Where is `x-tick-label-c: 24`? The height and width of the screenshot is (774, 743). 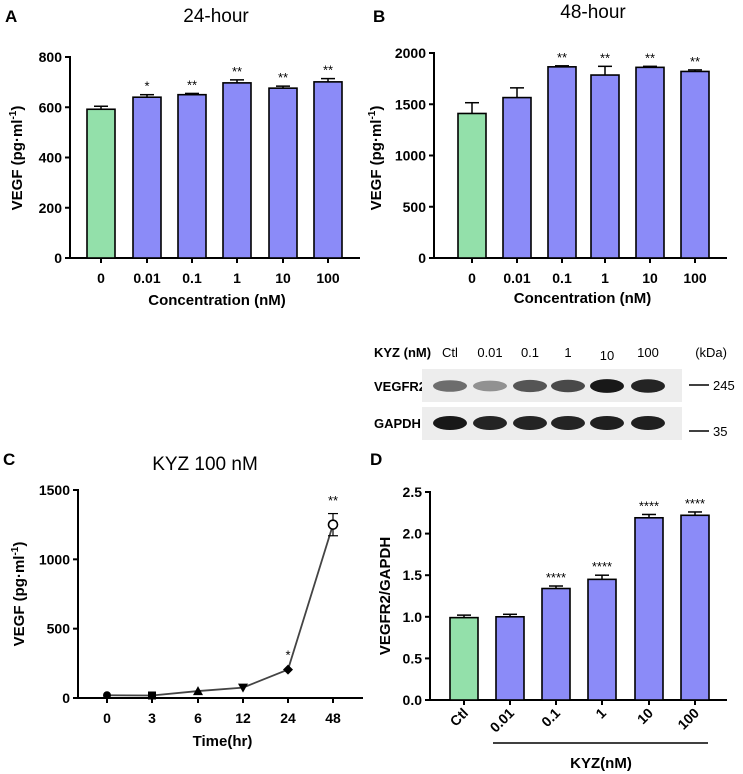 x-tick-label-c: 24 is located at coordinates (288, 718).